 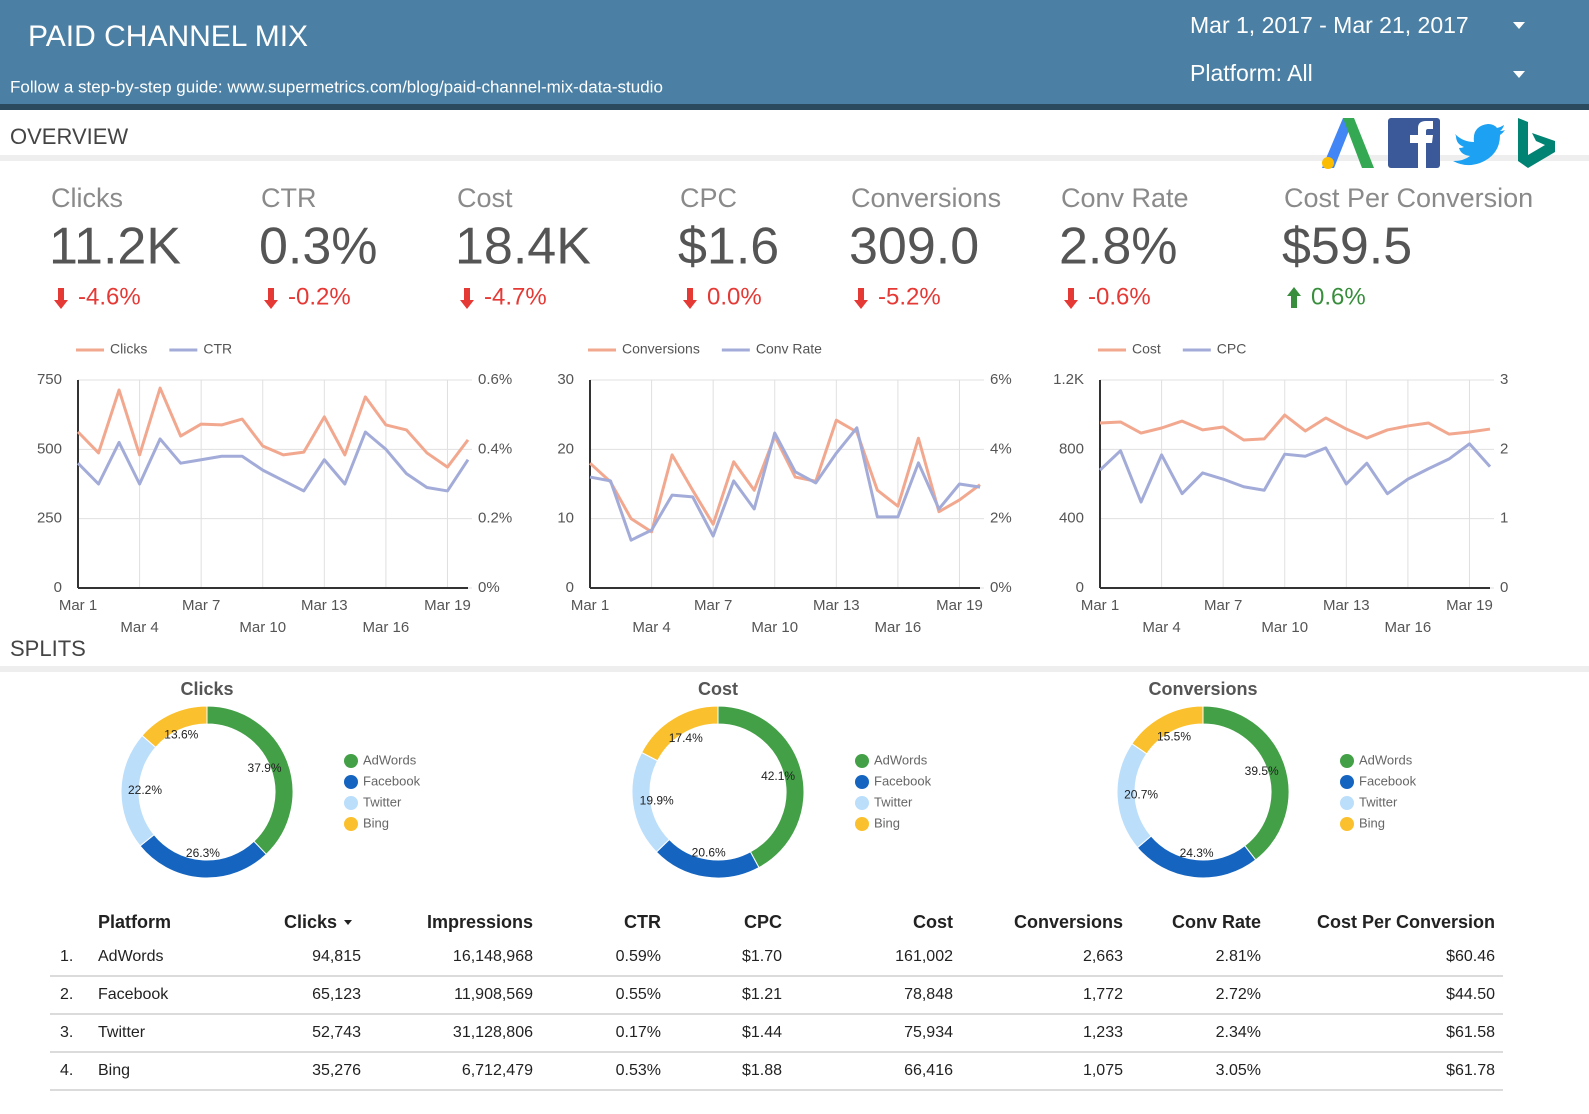 What do you see at coordinates (115, 247) in the screenshot?
I see `kpi-value: 11.2K` at bounding box center [115, 247].